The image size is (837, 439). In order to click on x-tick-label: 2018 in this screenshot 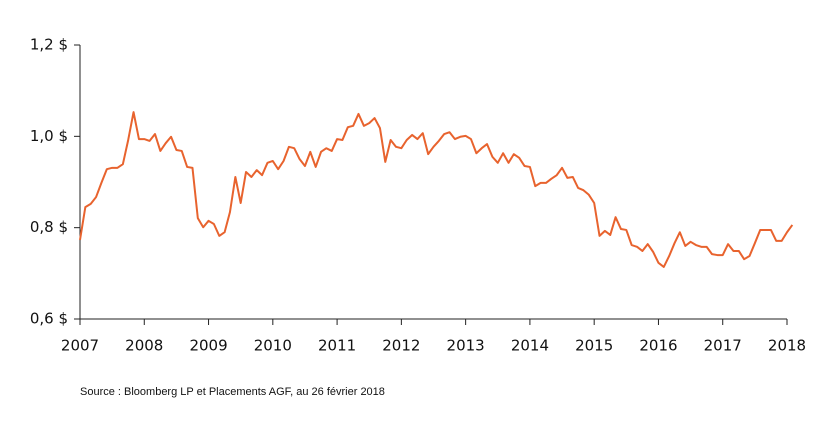, I will do `click(787, 346)`.